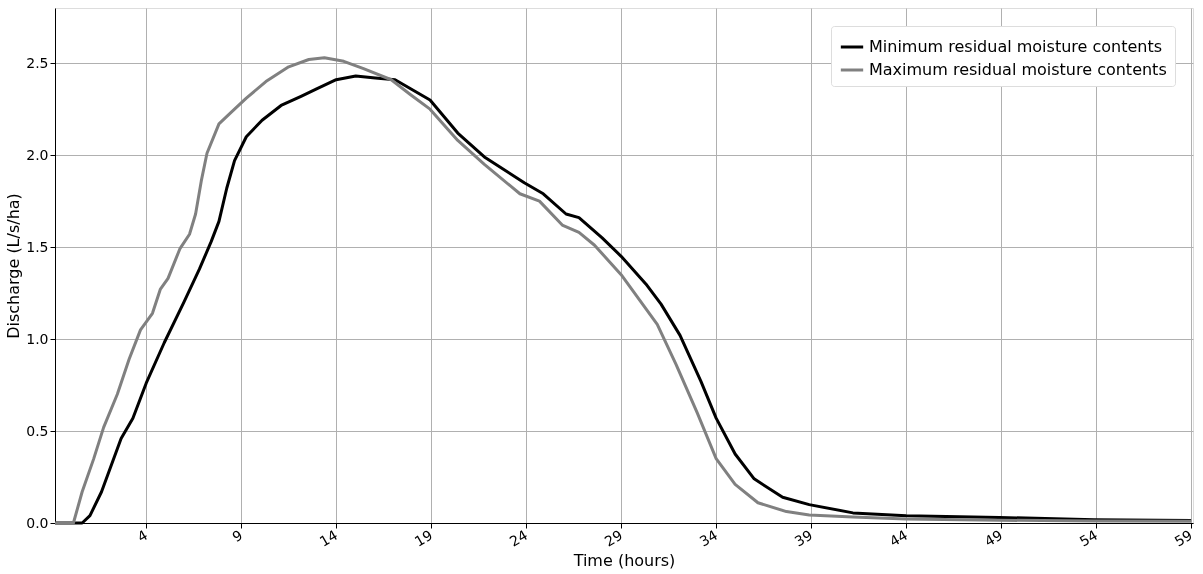 The image size is (1203, 574). What do you see at coordinates (624, 561) in the screenshot?
I see `x-axis-title: Time (hours)` at bounding box center [624, 561].